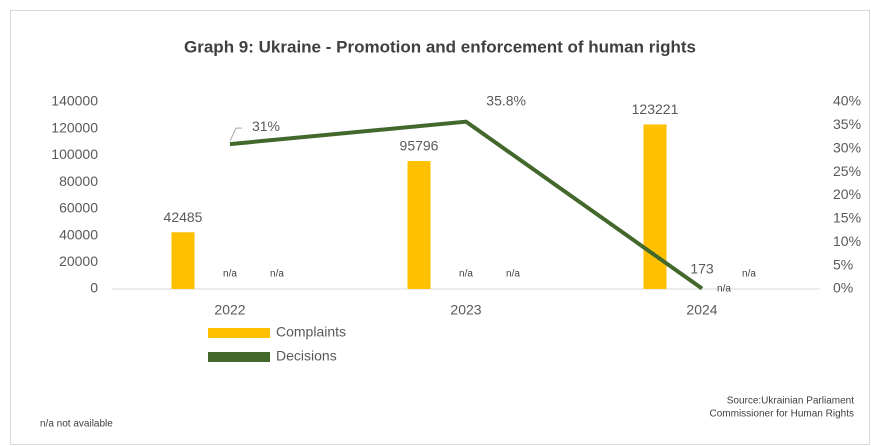 This screenshot has width=871, height=446. What do you see at coordinates (847, 124) in the screenshot?
I see `y2-tick-label: 35%` at bounding box center [847, 124].